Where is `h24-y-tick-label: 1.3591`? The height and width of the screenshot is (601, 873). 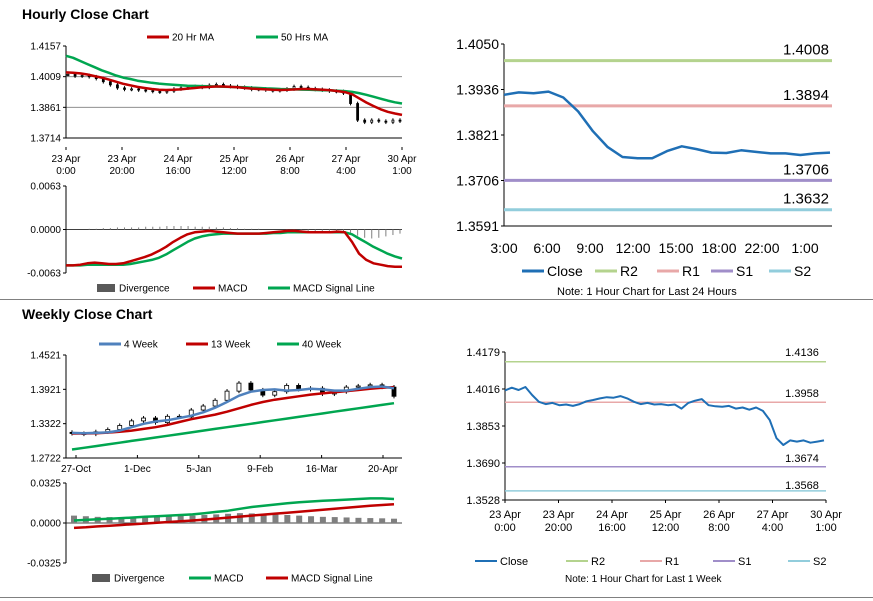 h24-y-tick-label: 1.3591 is located at coordinates (477, 226).